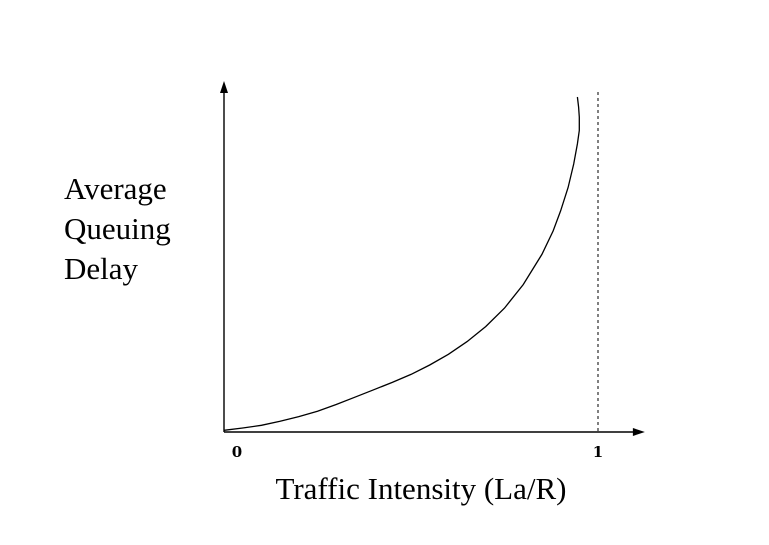 Image resolution: width=769 pixels, height=545 pixels. Describe the element at coordinates (638, 432) in the screenshot. I see `x-axis-arrow` at that location.